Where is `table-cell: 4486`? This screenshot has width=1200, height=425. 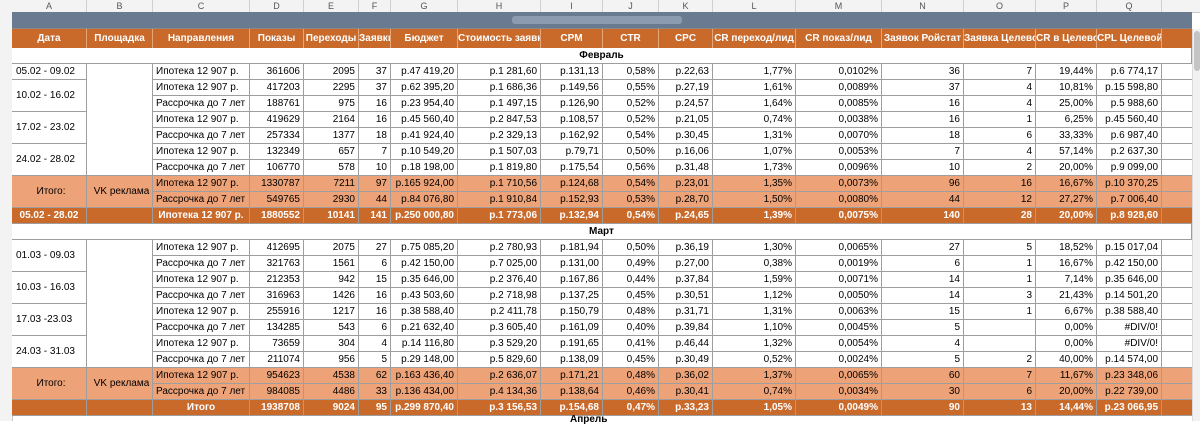
table-cell: 4486 is located at coordinates (331, 391).